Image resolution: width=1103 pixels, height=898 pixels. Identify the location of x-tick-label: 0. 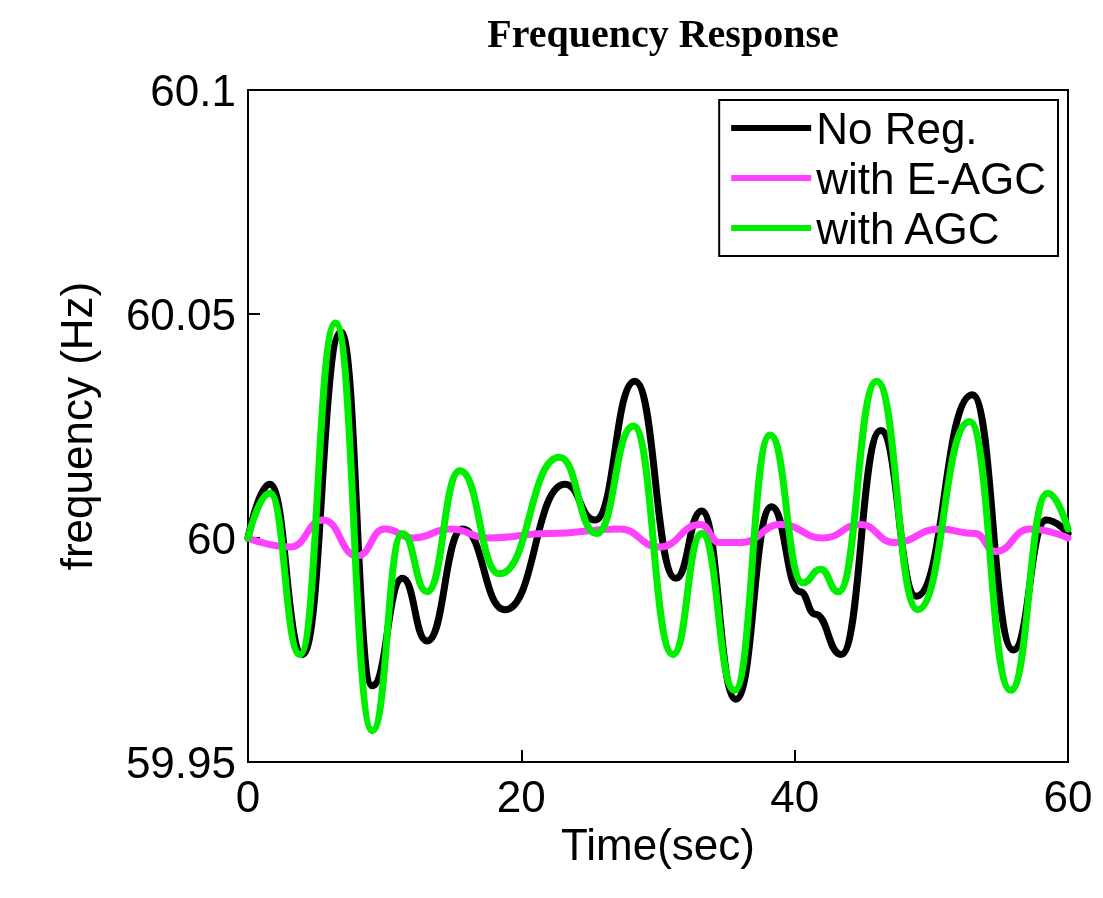
(248, 796).